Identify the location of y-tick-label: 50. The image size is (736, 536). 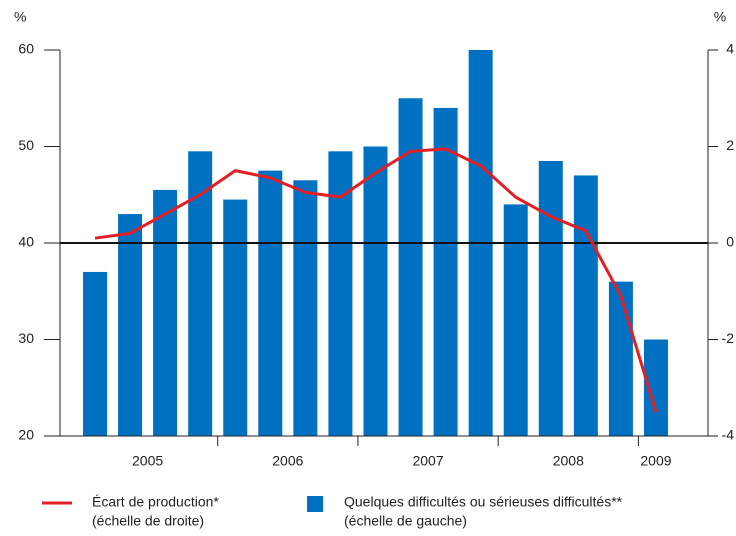
(26, 145).